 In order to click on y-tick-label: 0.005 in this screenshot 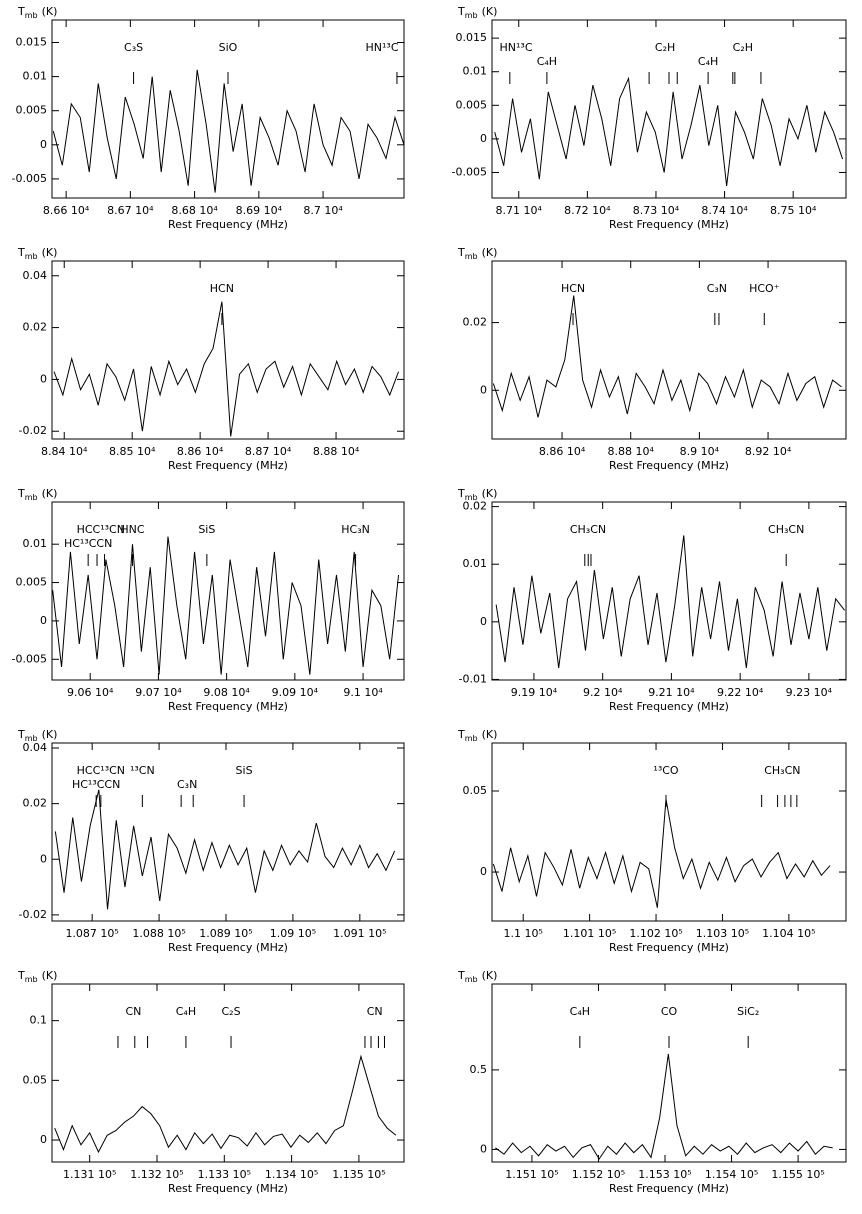, I will do `click(32, 582)`.